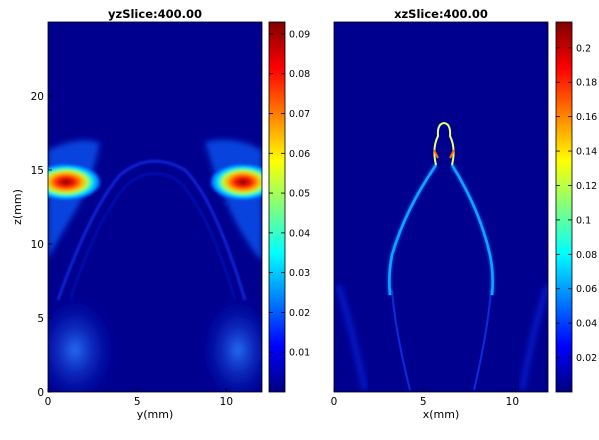 This screenshot has width=599, height=440. I want to click on right-colorbar-tick-label: 0.02, so click(586, 358).